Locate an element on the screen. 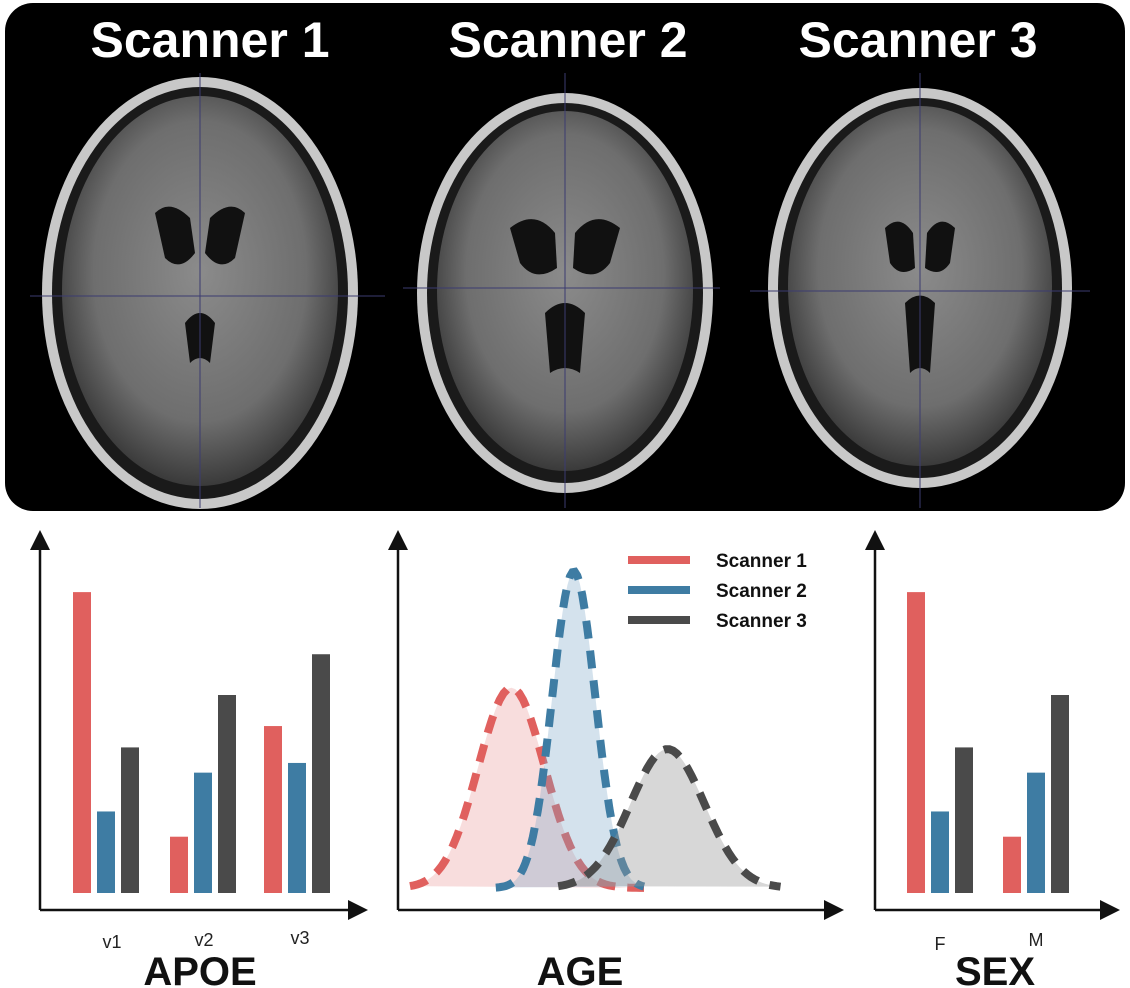  legend-label-scanner-2: Scanner 2 is located at coordinates (761, 591).